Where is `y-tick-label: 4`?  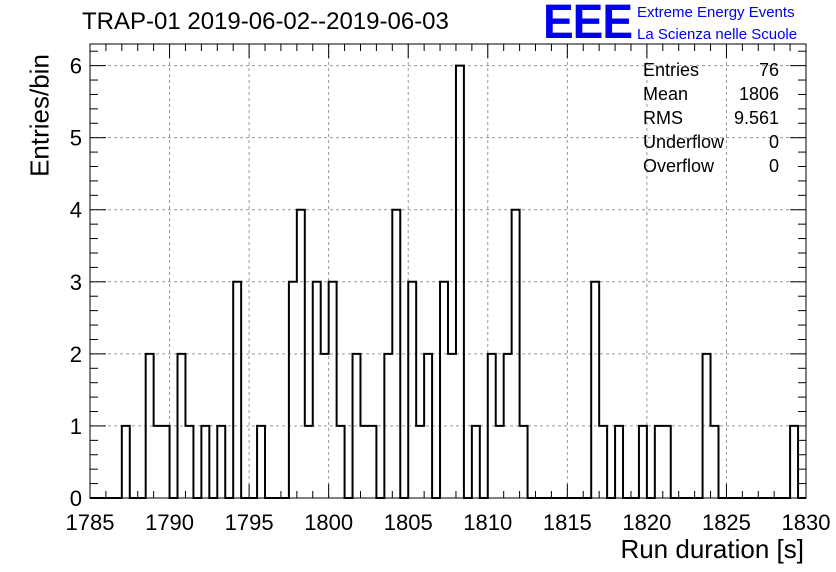 y-tick-label: 4 is located at coordinates (76, 210).